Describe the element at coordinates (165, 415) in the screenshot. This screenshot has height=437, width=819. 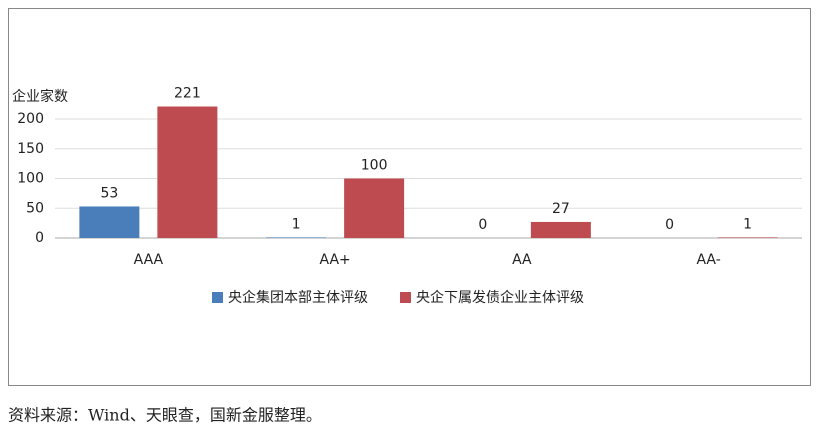
I see `source-note: 资料来源：Wind、天眼查，国新金服整理。` at that location.